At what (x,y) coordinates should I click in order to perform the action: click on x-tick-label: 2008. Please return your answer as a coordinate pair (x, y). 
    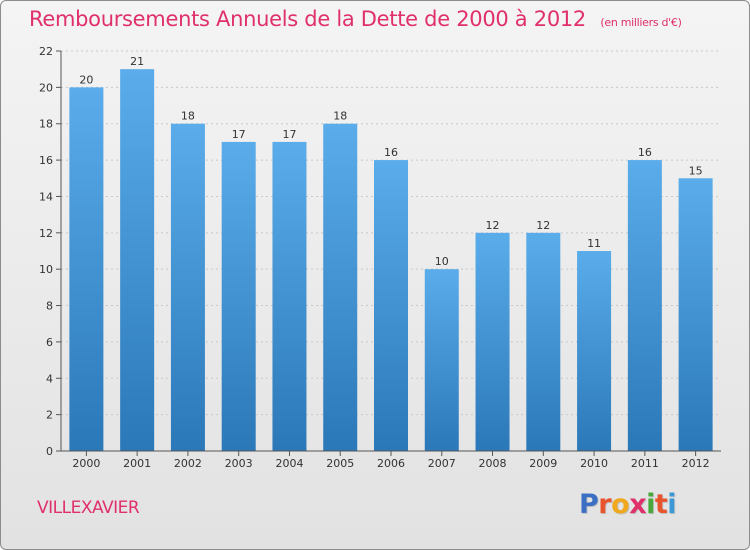
    Looking at the image, I should click on (493, 463).